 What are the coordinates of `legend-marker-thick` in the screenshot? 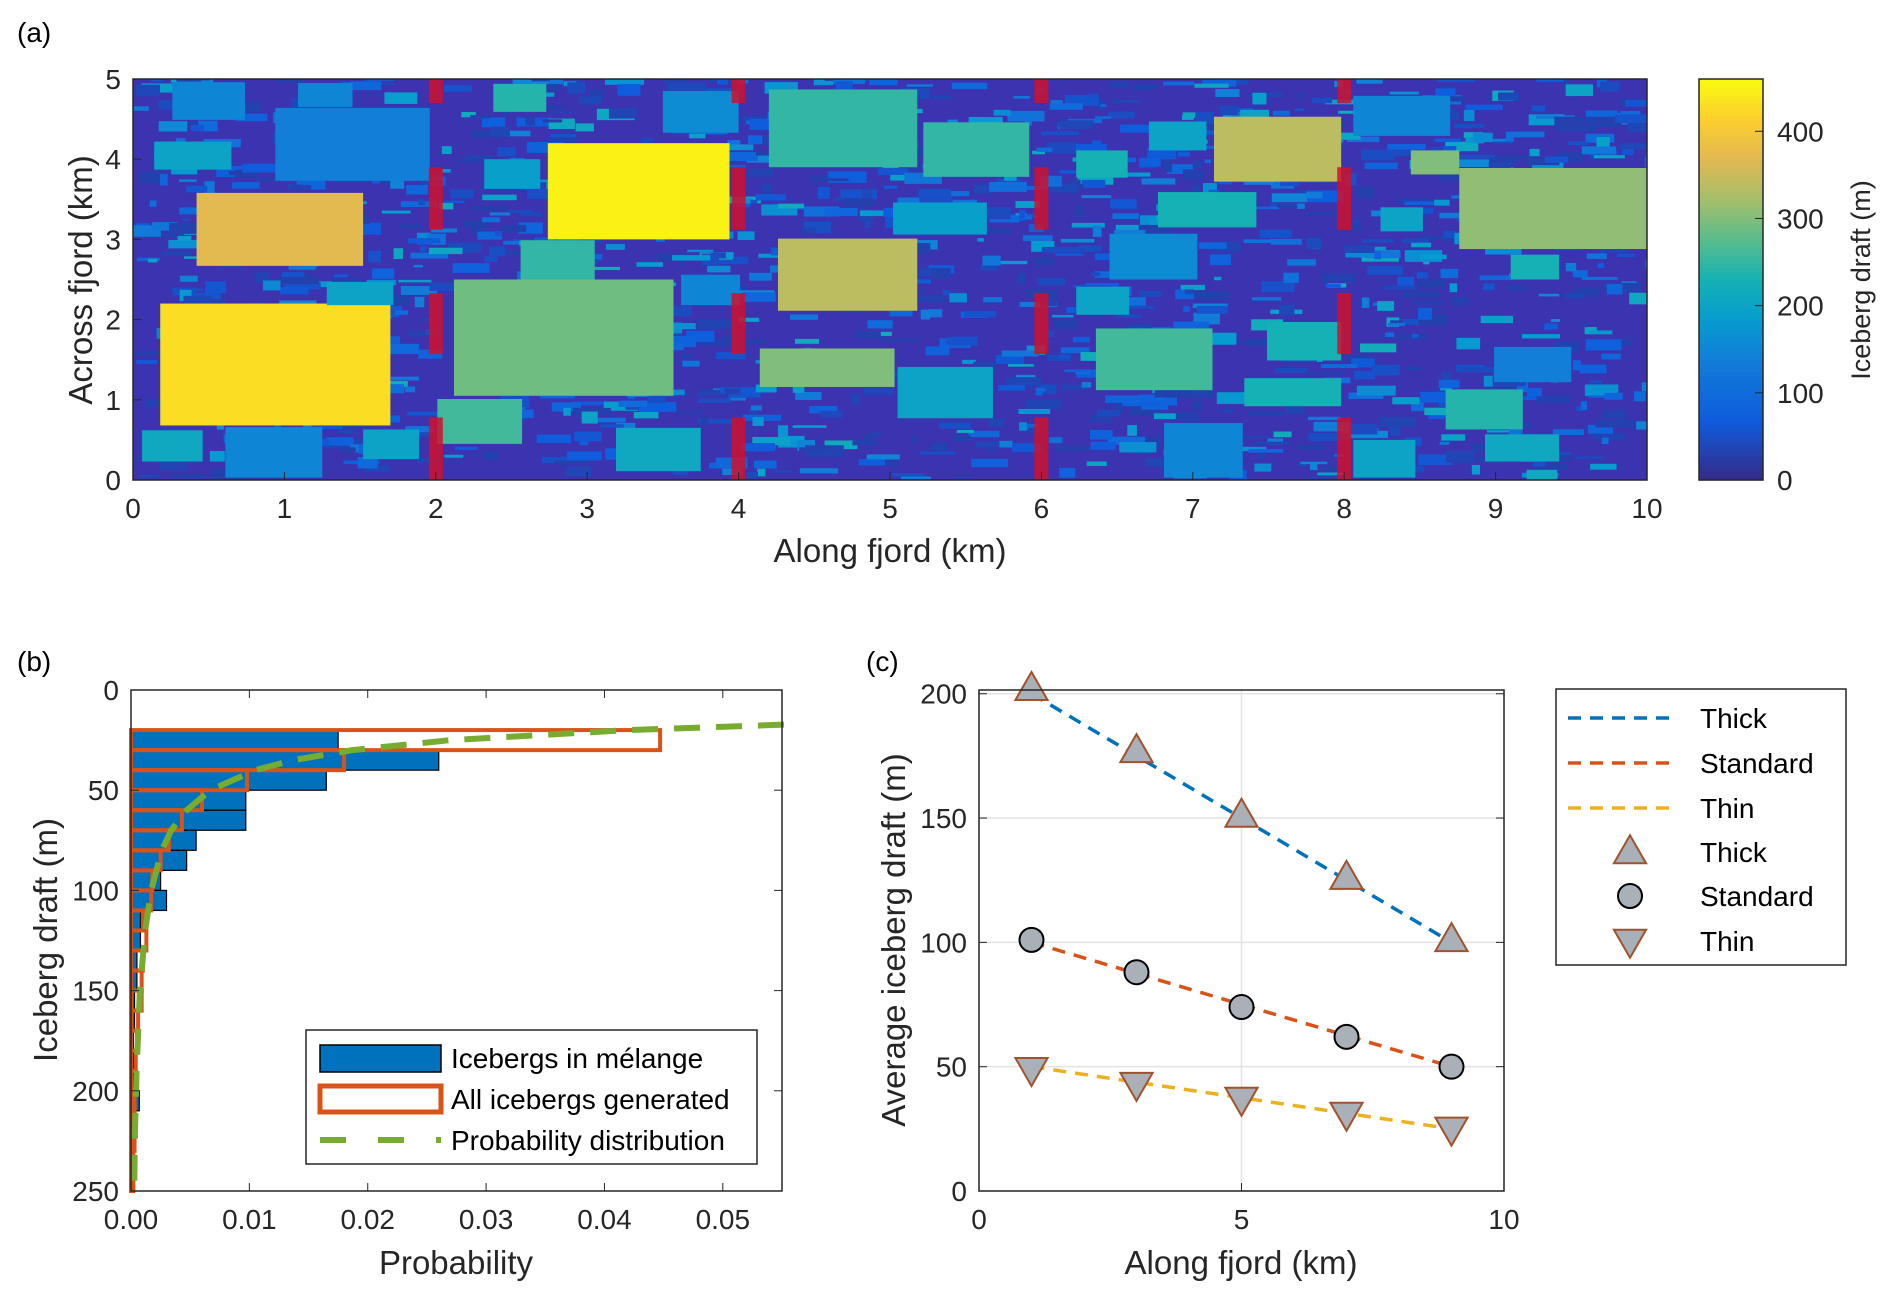 It's located at (1630, 849).